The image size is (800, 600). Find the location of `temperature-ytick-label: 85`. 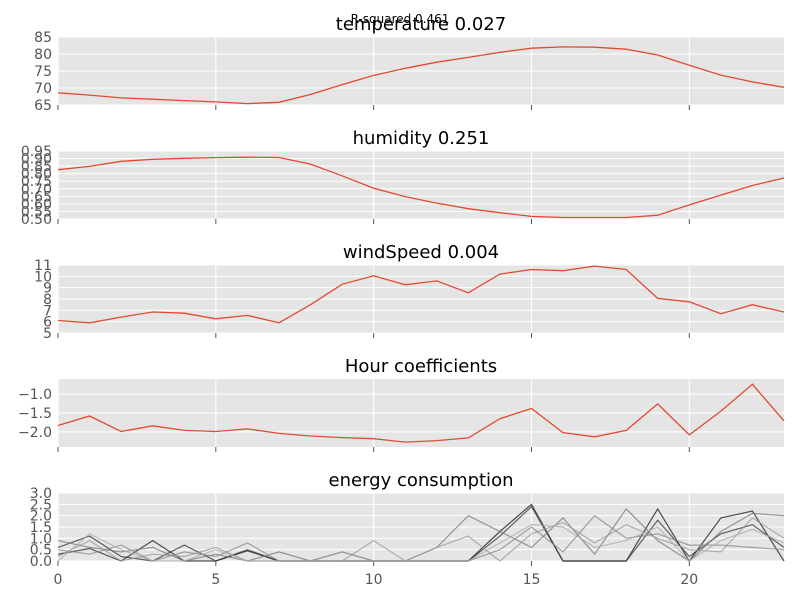

temperature-ytick-label: 85 is located at coordinates (43, 38).